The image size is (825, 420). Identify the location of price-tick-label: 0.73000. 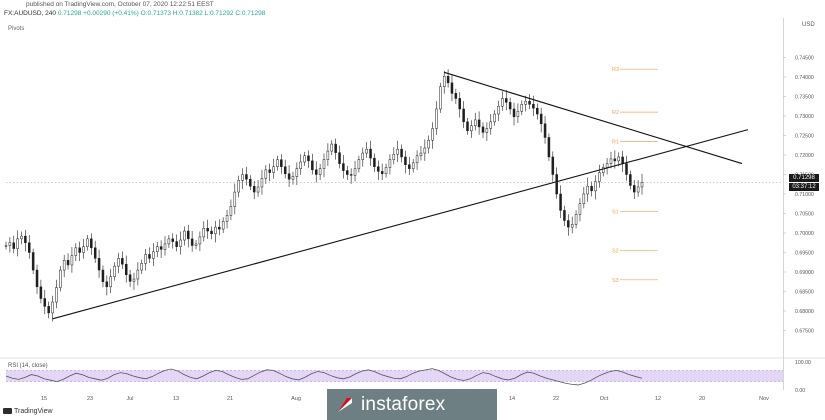
(804, 117).